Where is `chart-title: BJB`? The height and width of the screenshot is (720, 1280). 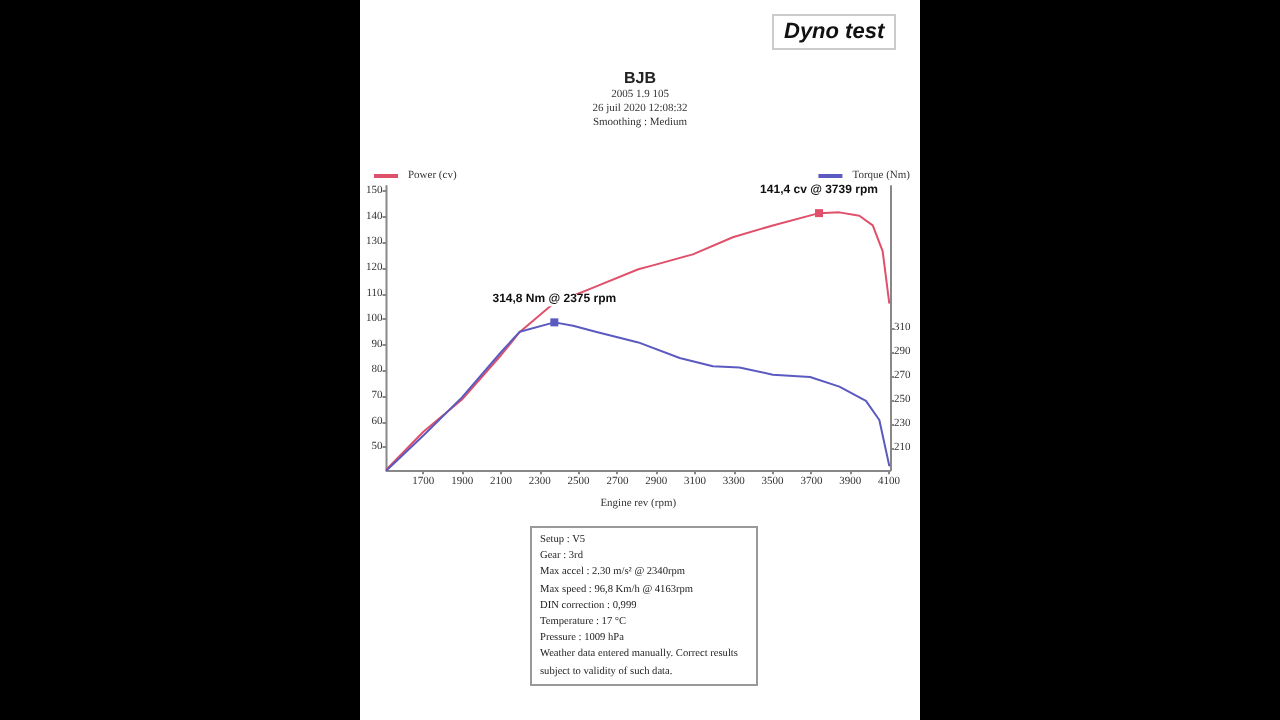
chart-title: BJB is located at coordinates (640, 78).